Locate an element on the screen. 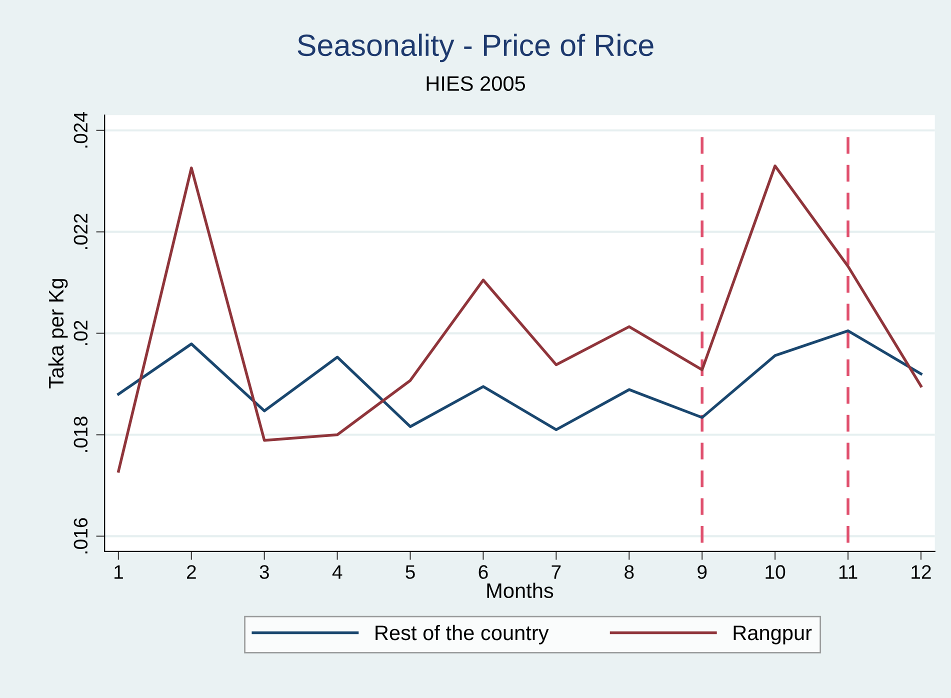 Image resolution: width=951 pixels, height=698 pixels. y-tick-label: .018 is located at coordinates (81, 434).